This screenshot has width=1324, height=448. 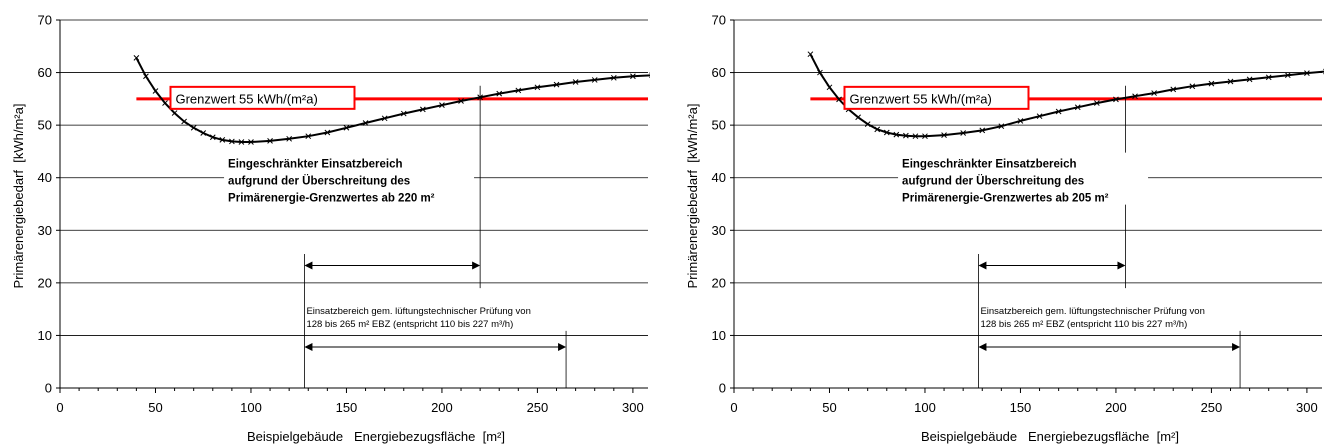 What do you see at coordinates (719, 230) in the screenshot?
I see `y-tick-label: 30` at bounding box center [719, 230].